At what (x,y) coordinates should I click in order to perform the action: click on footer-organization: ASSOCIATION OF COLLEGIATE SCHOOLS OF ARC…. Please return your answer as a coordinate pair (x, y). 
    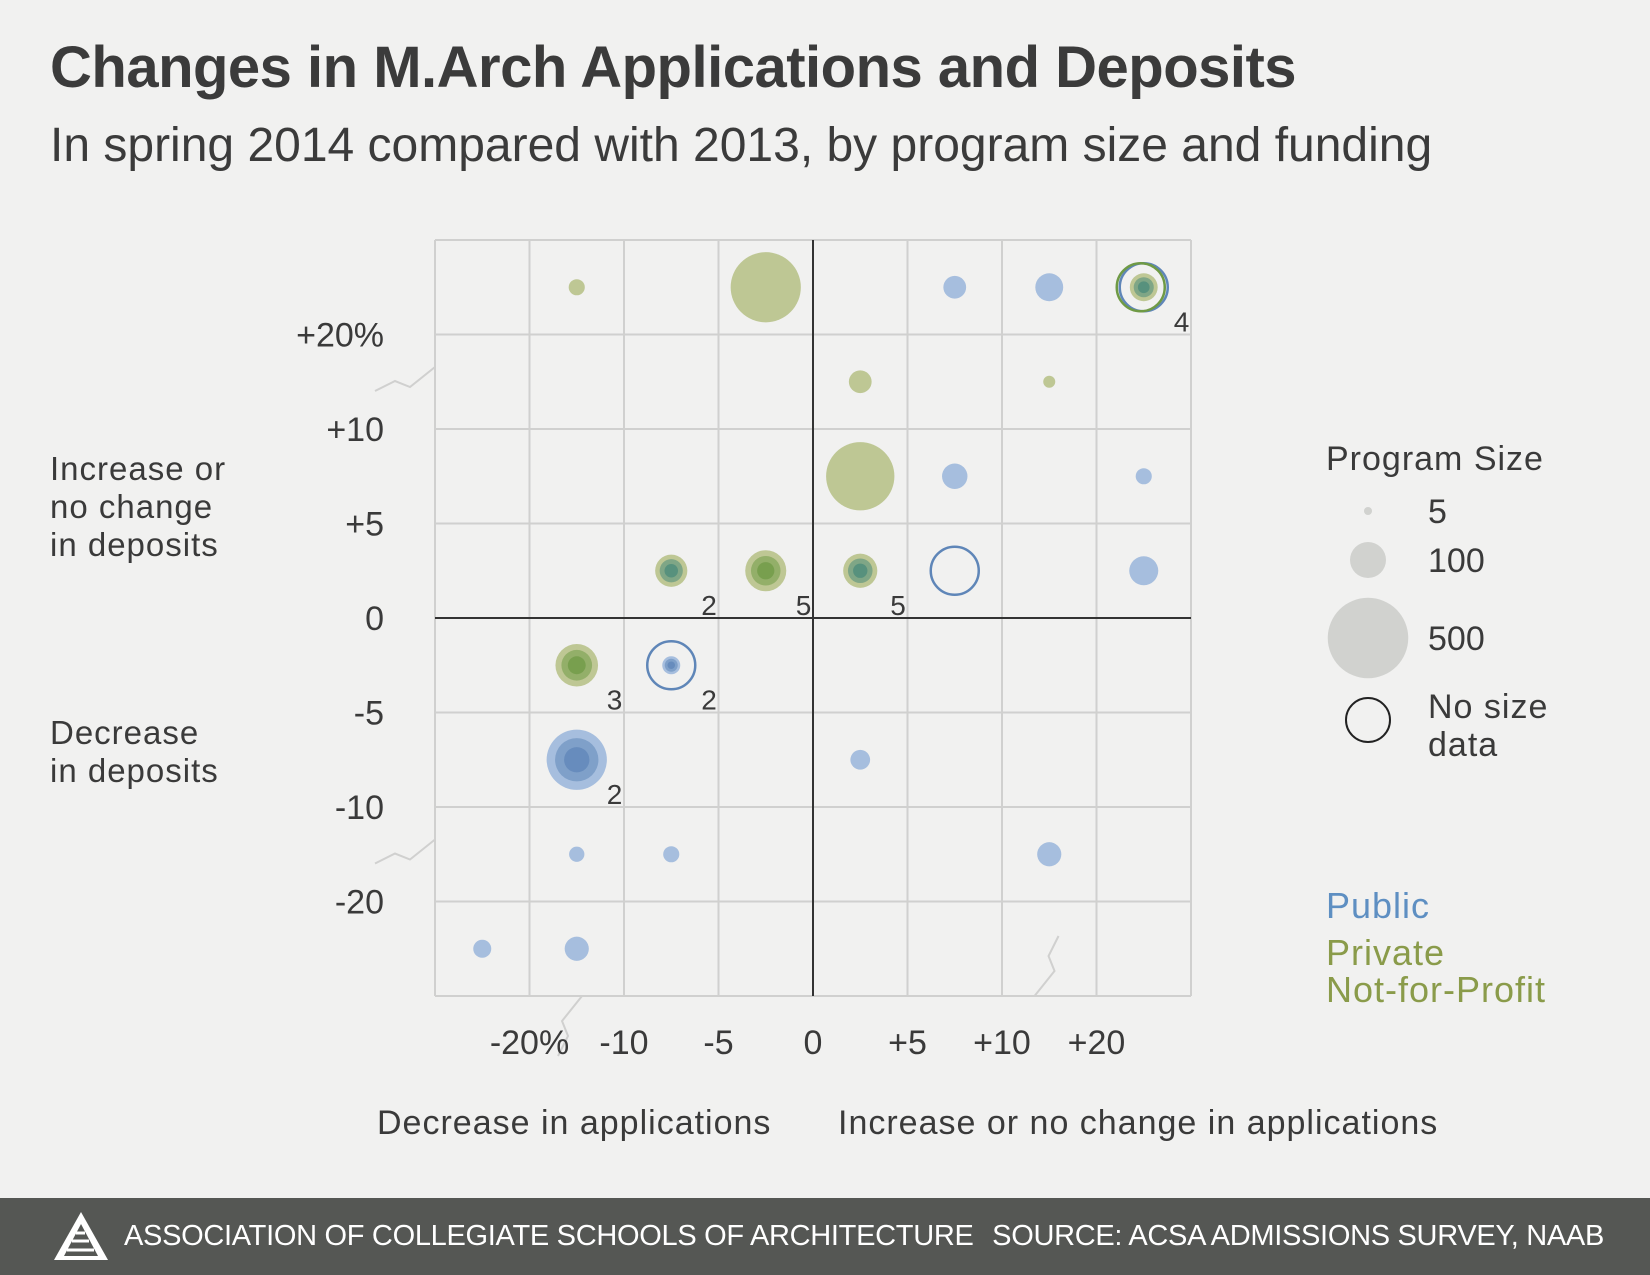
    Looking at the image, I should click on (549, 1236).